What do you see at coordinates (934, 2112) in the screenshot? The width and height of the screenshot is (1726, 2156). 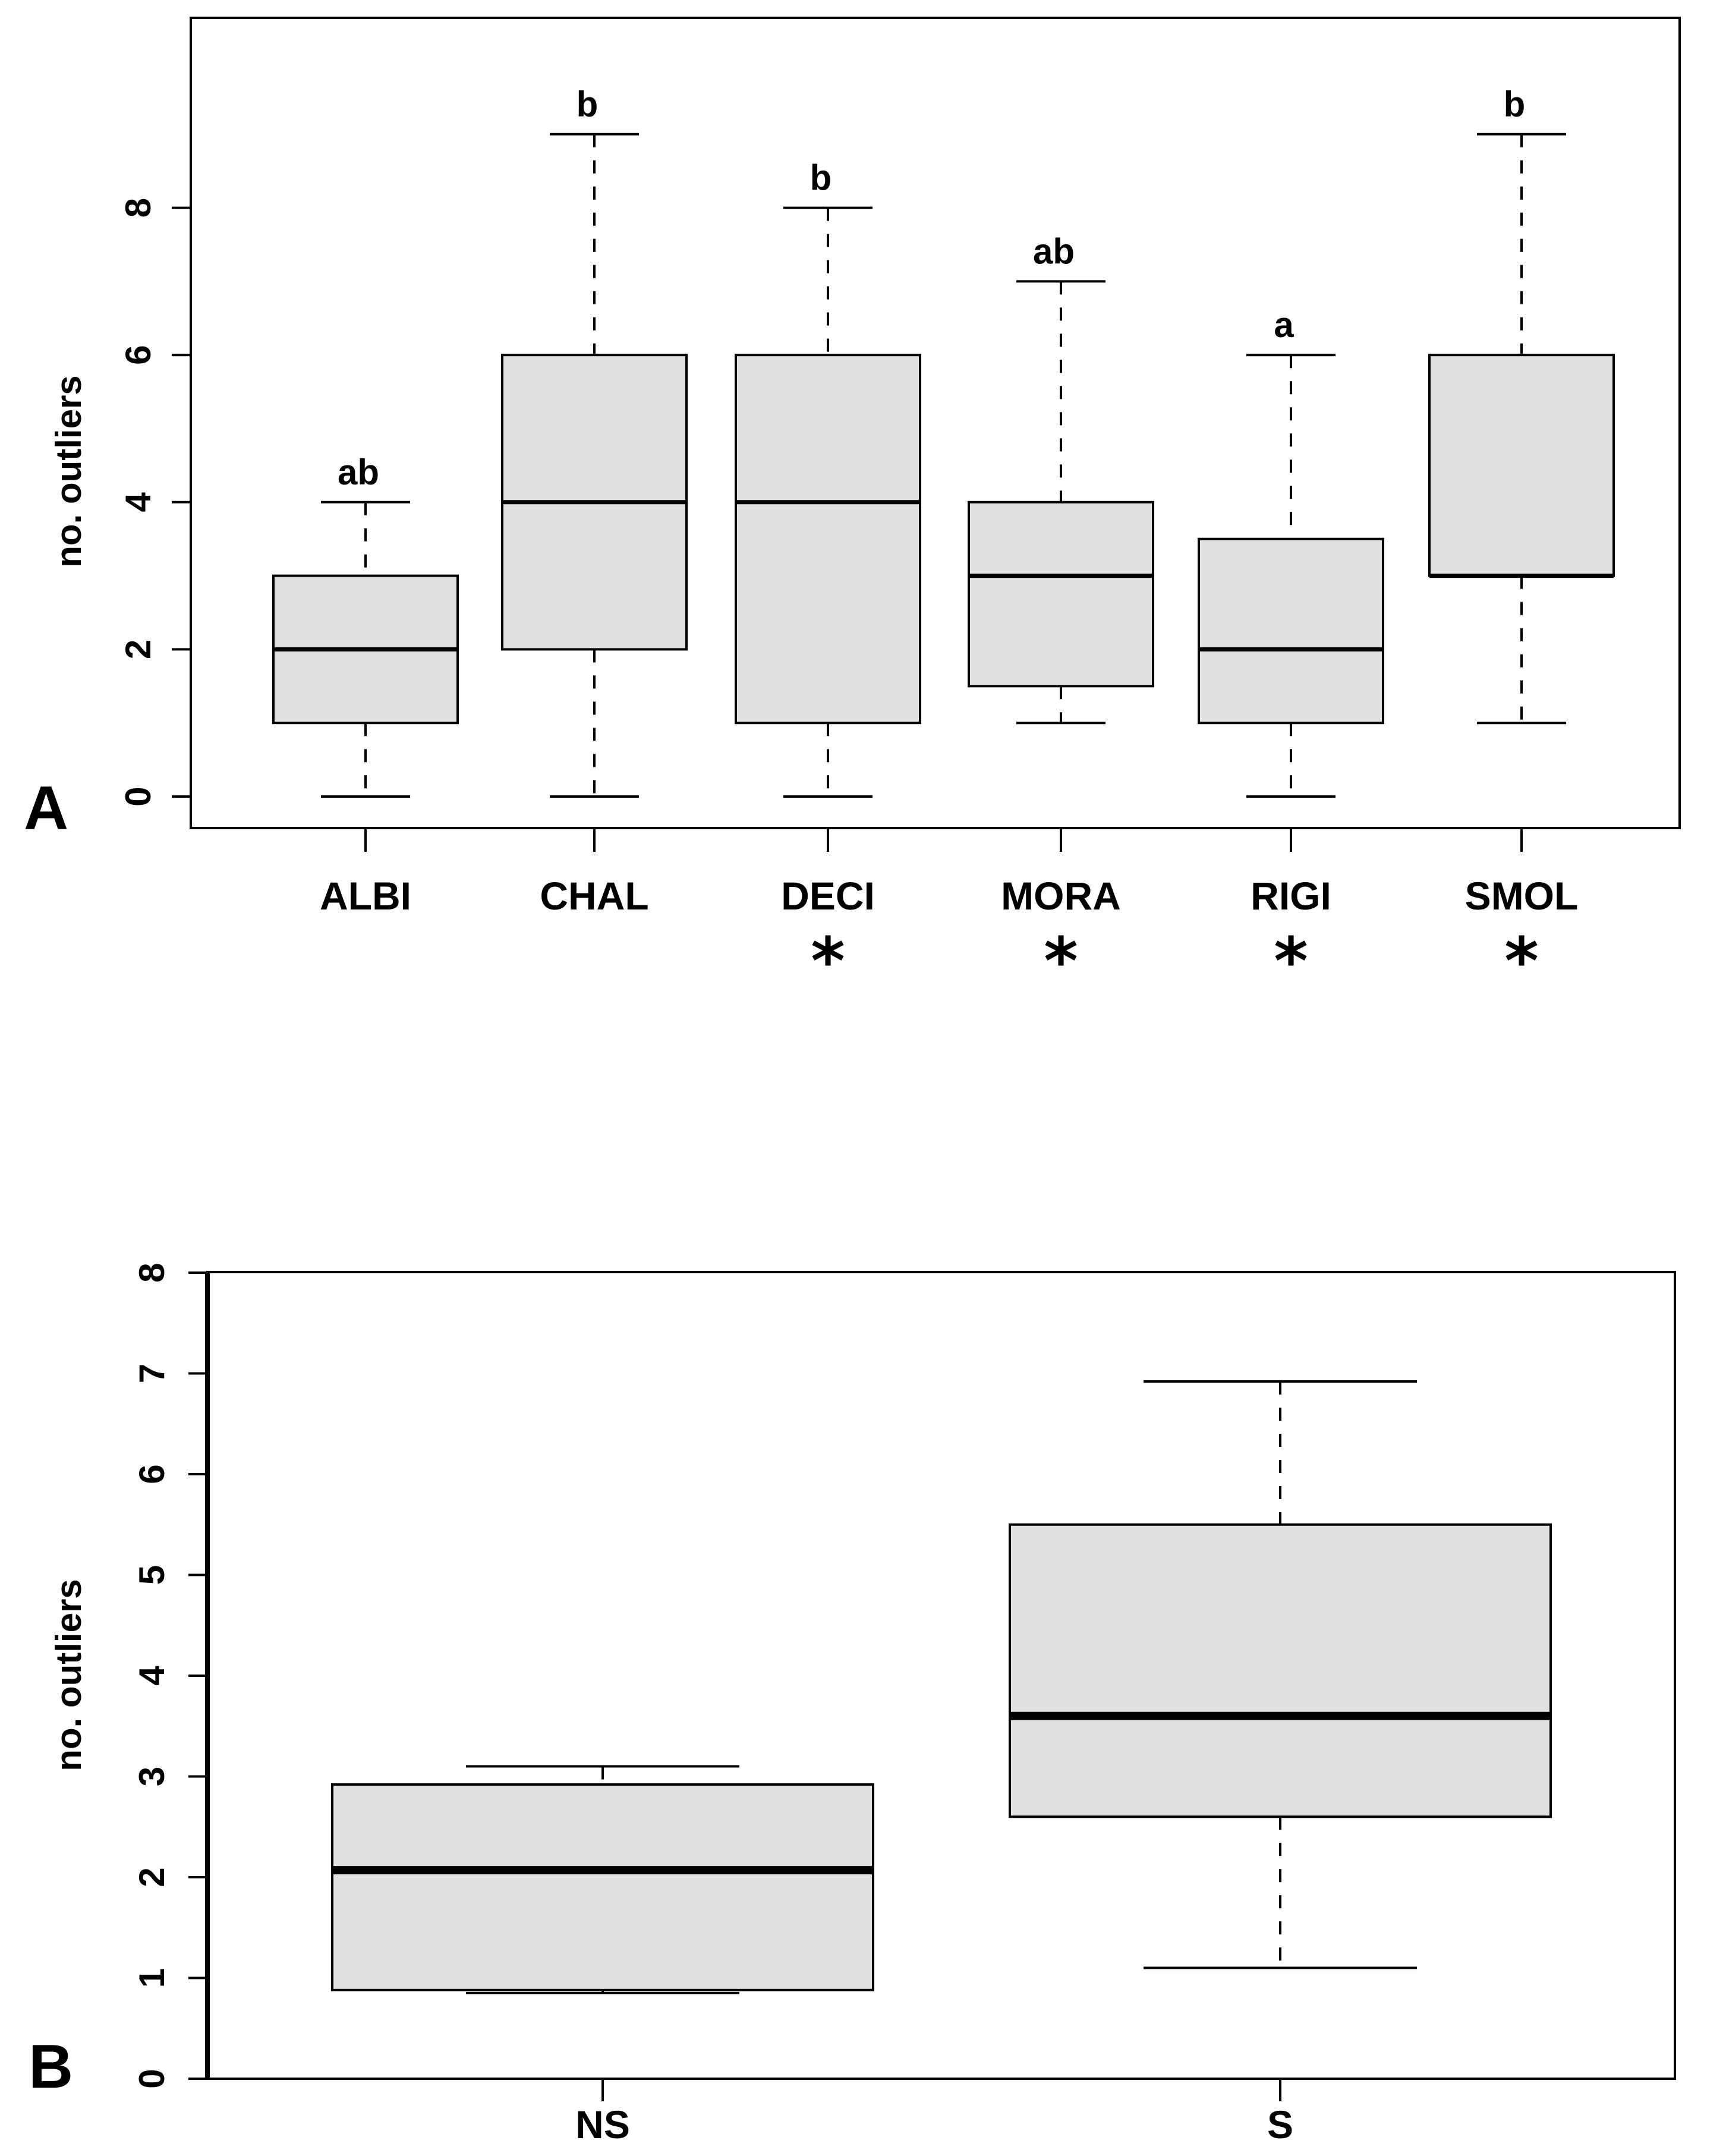 I see `panel-b-x-axis: NS S` at bounding box center [934, 2112].